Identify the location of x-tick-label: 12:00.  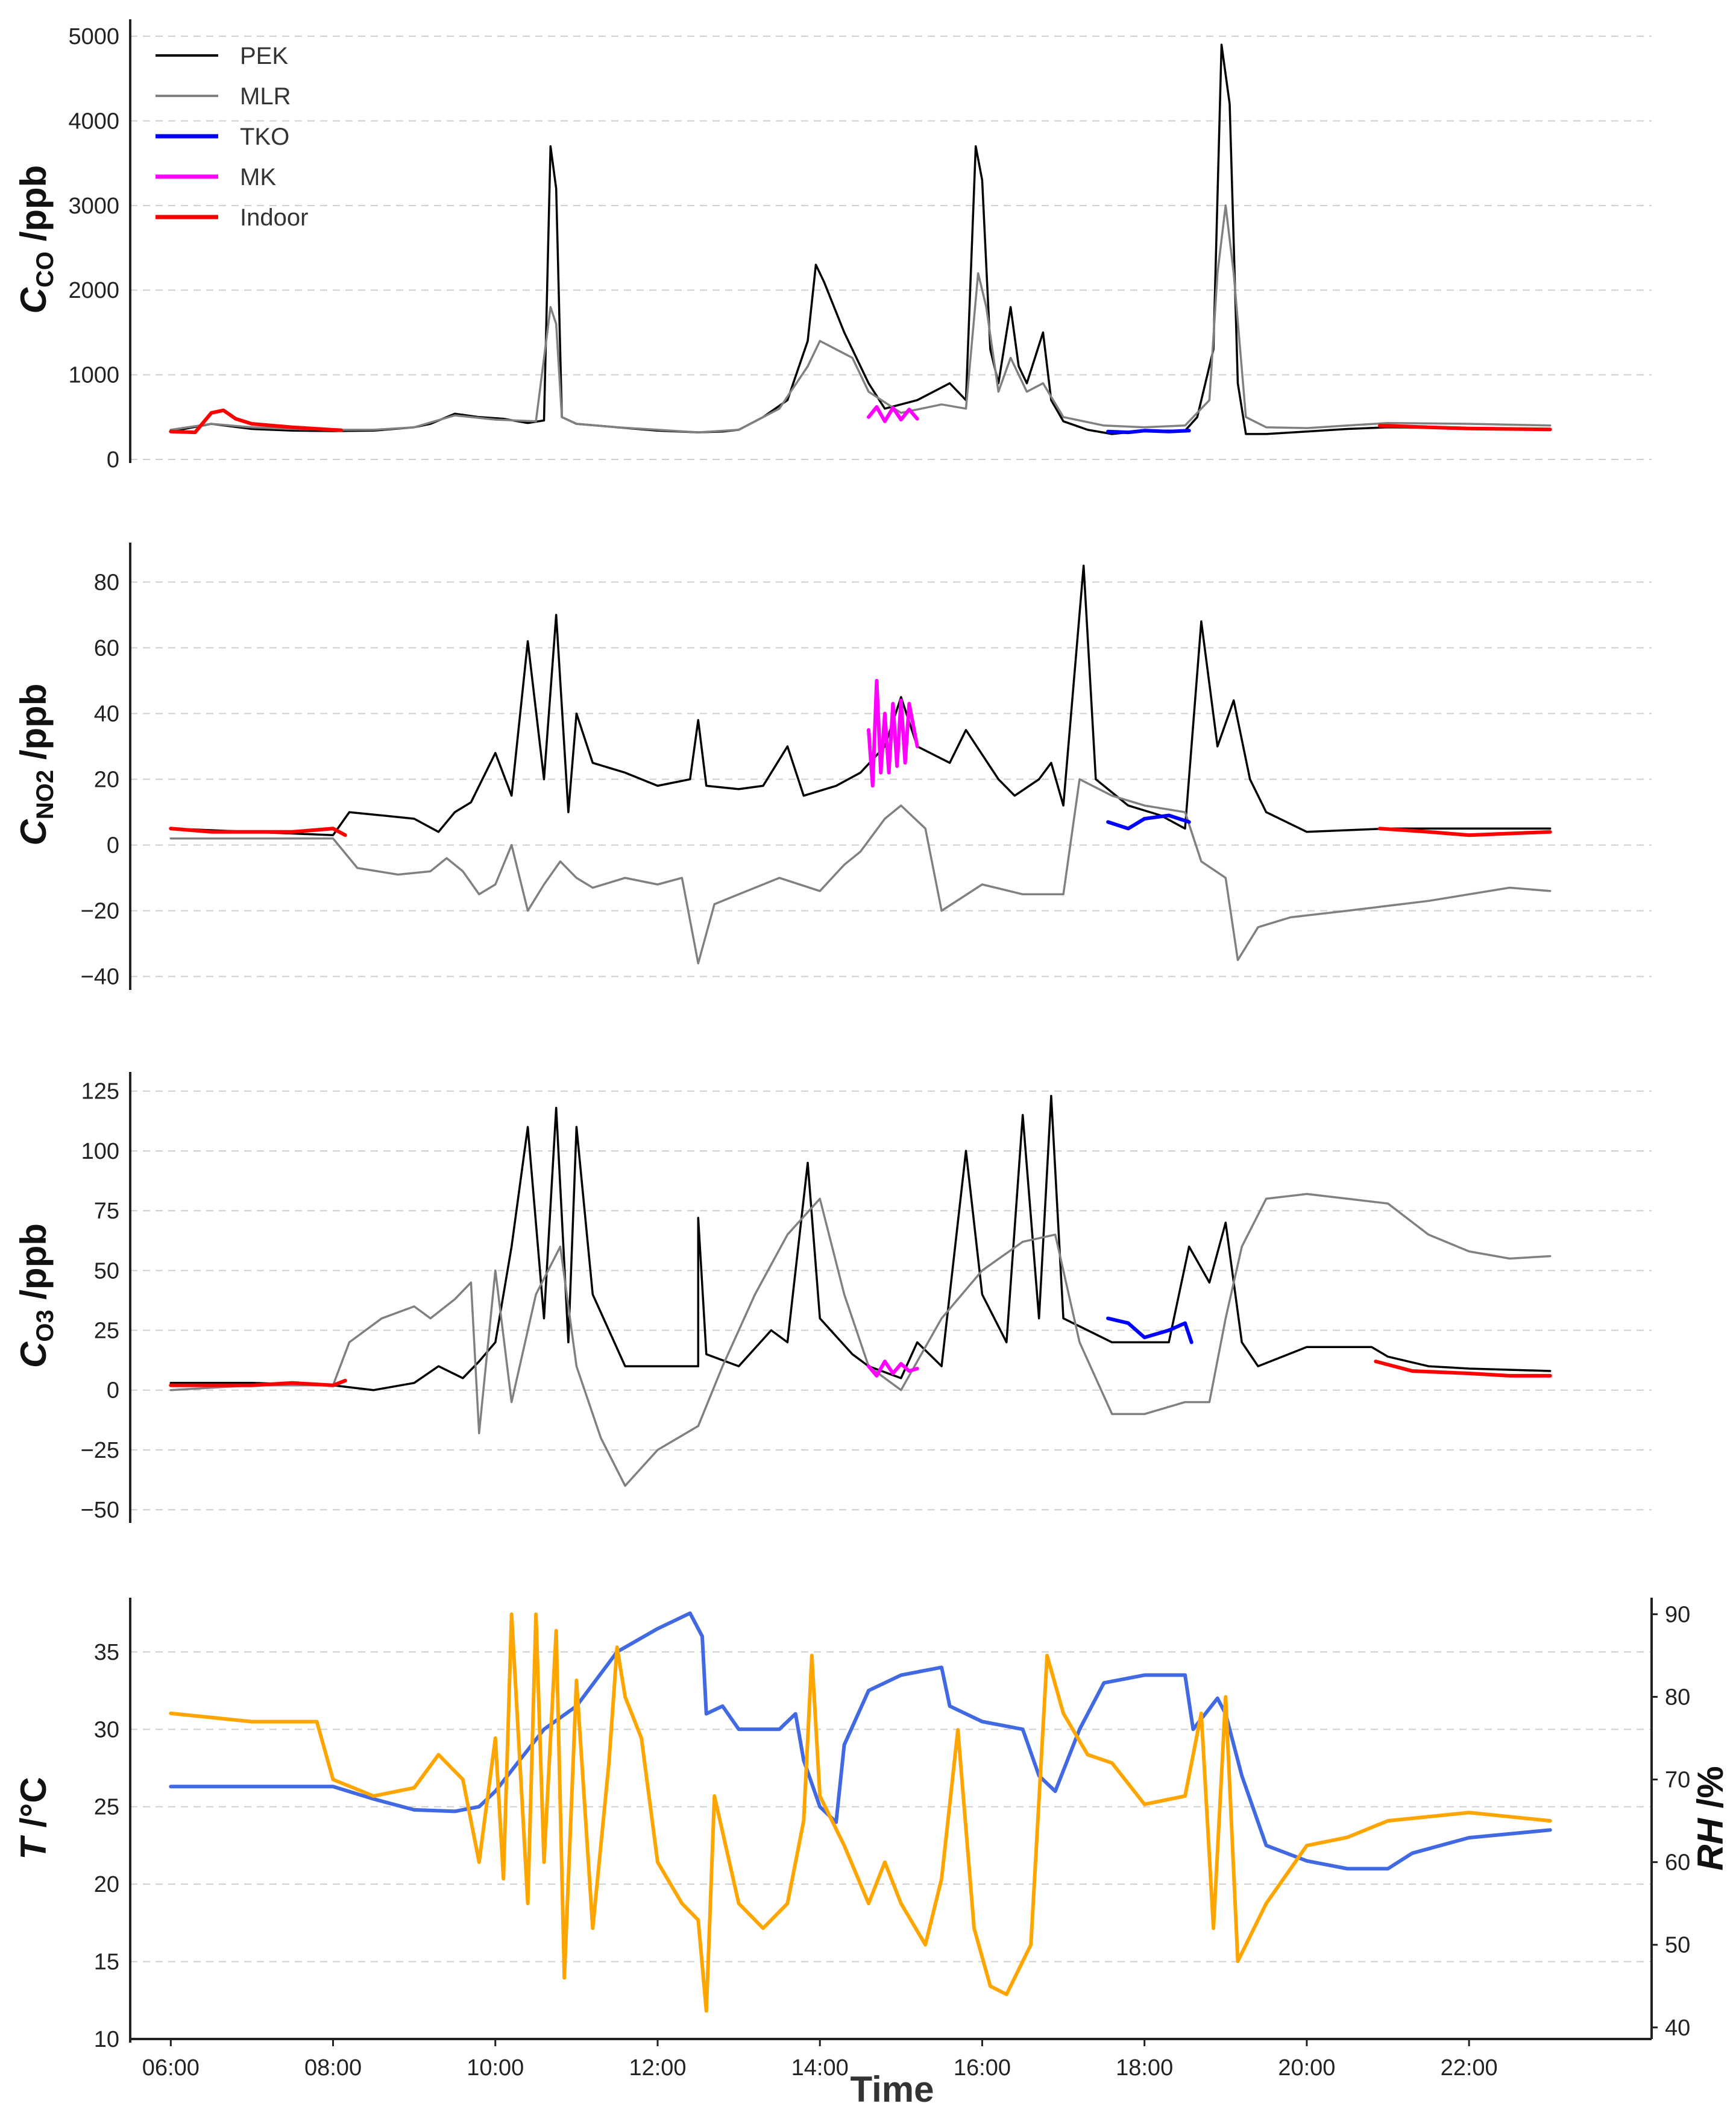
(657, 2068).